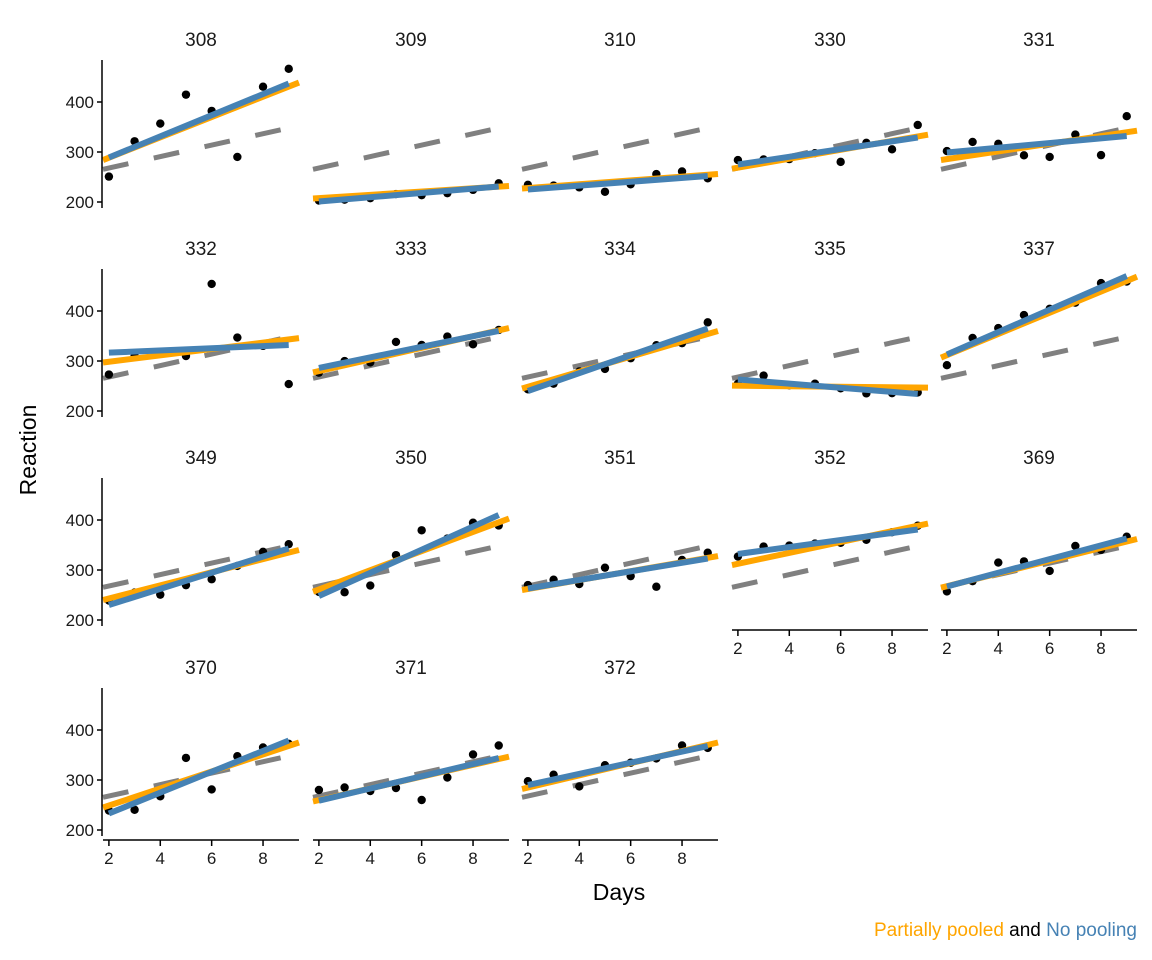 The width and height of the screenshot is (1152, 960). I want to click on facet-panel-335: 335, so click(830, 318).